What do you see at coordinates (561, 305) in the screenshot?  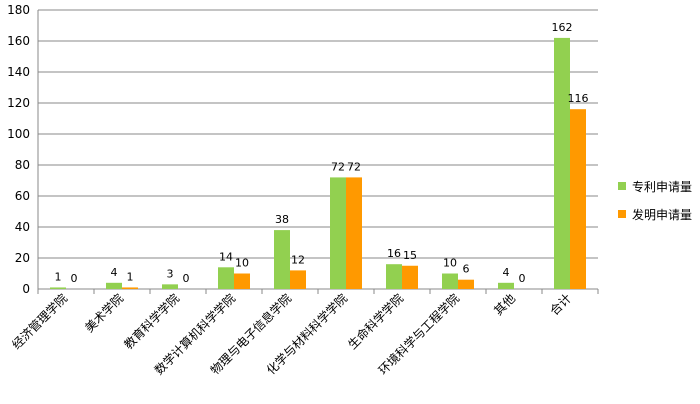 I see `x-tick-label: 合计` at bounding box center [561, 305].